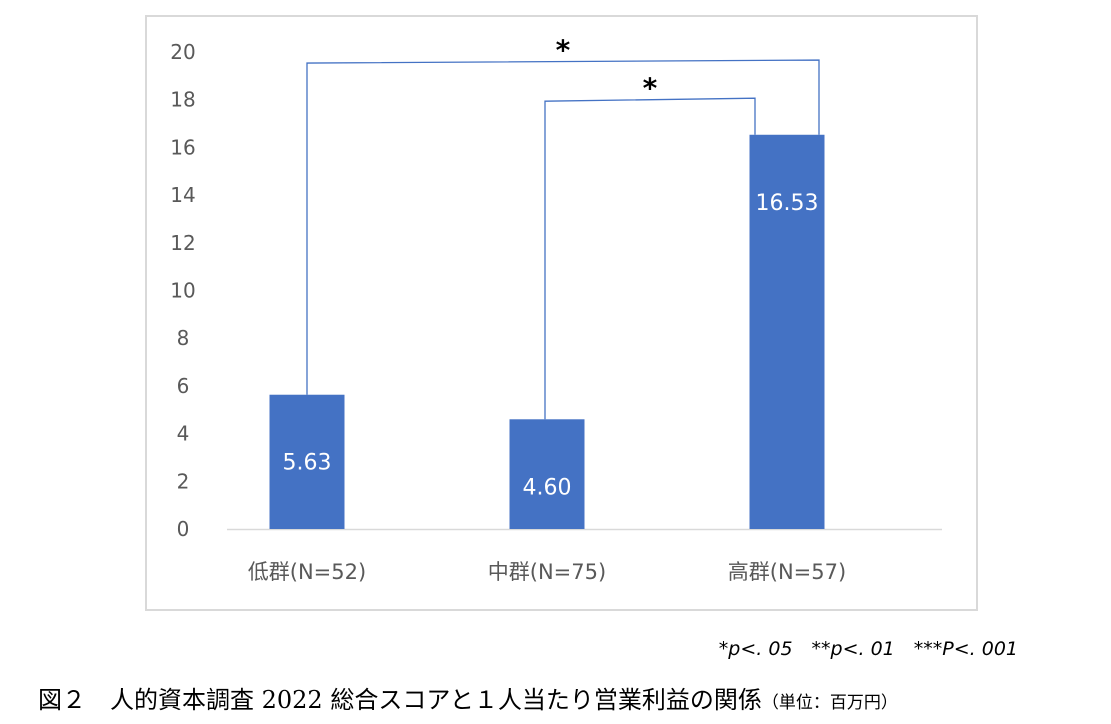 This screenshot has height=724, width=1111. Describe the element at coordinates (182, 195) in the screenshot. I see `y-tick-label: 14` at that location.